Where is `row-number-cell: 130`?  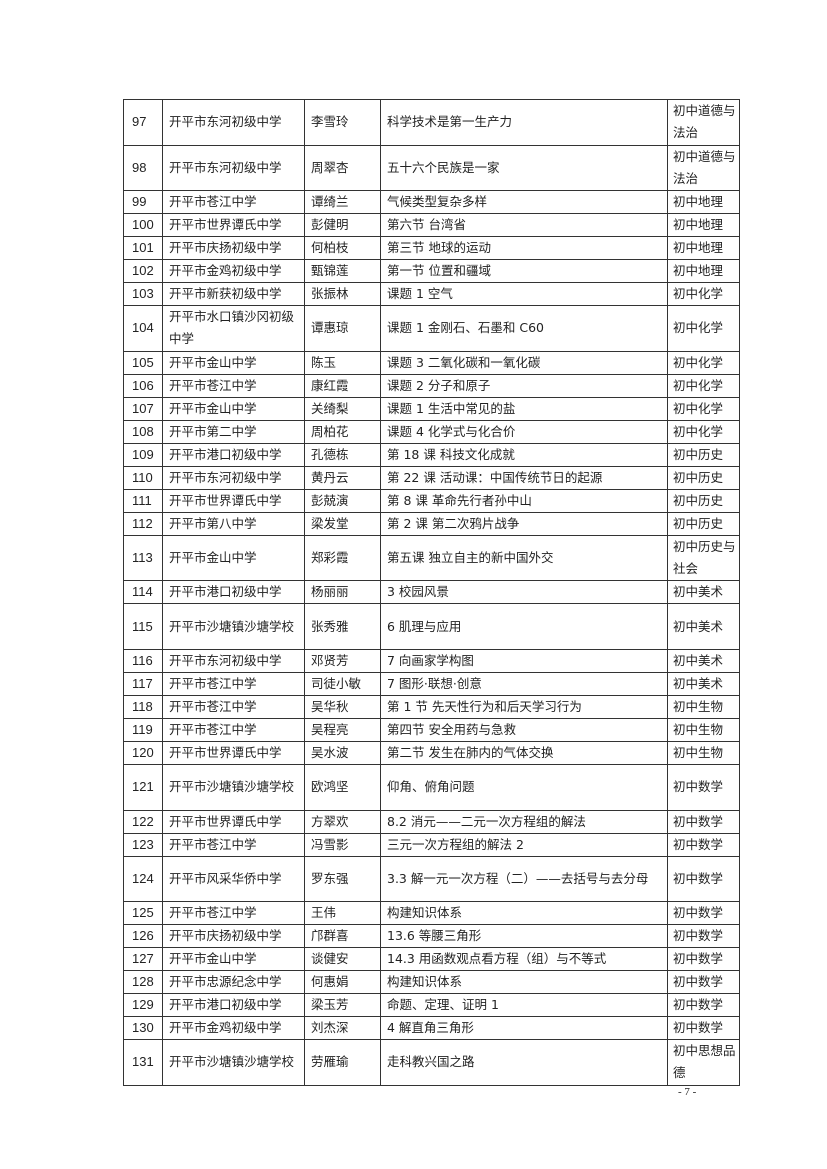 row-number-cell: 130 is located at coordinates (143, 1028).